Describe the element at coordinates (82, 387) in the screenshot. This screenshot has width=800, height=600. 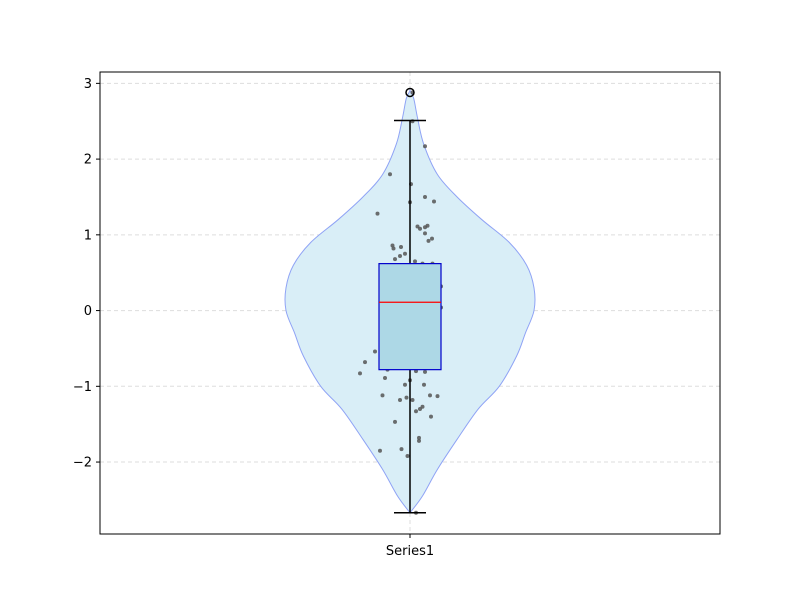
I see `y-tick-label: −1` at that location.